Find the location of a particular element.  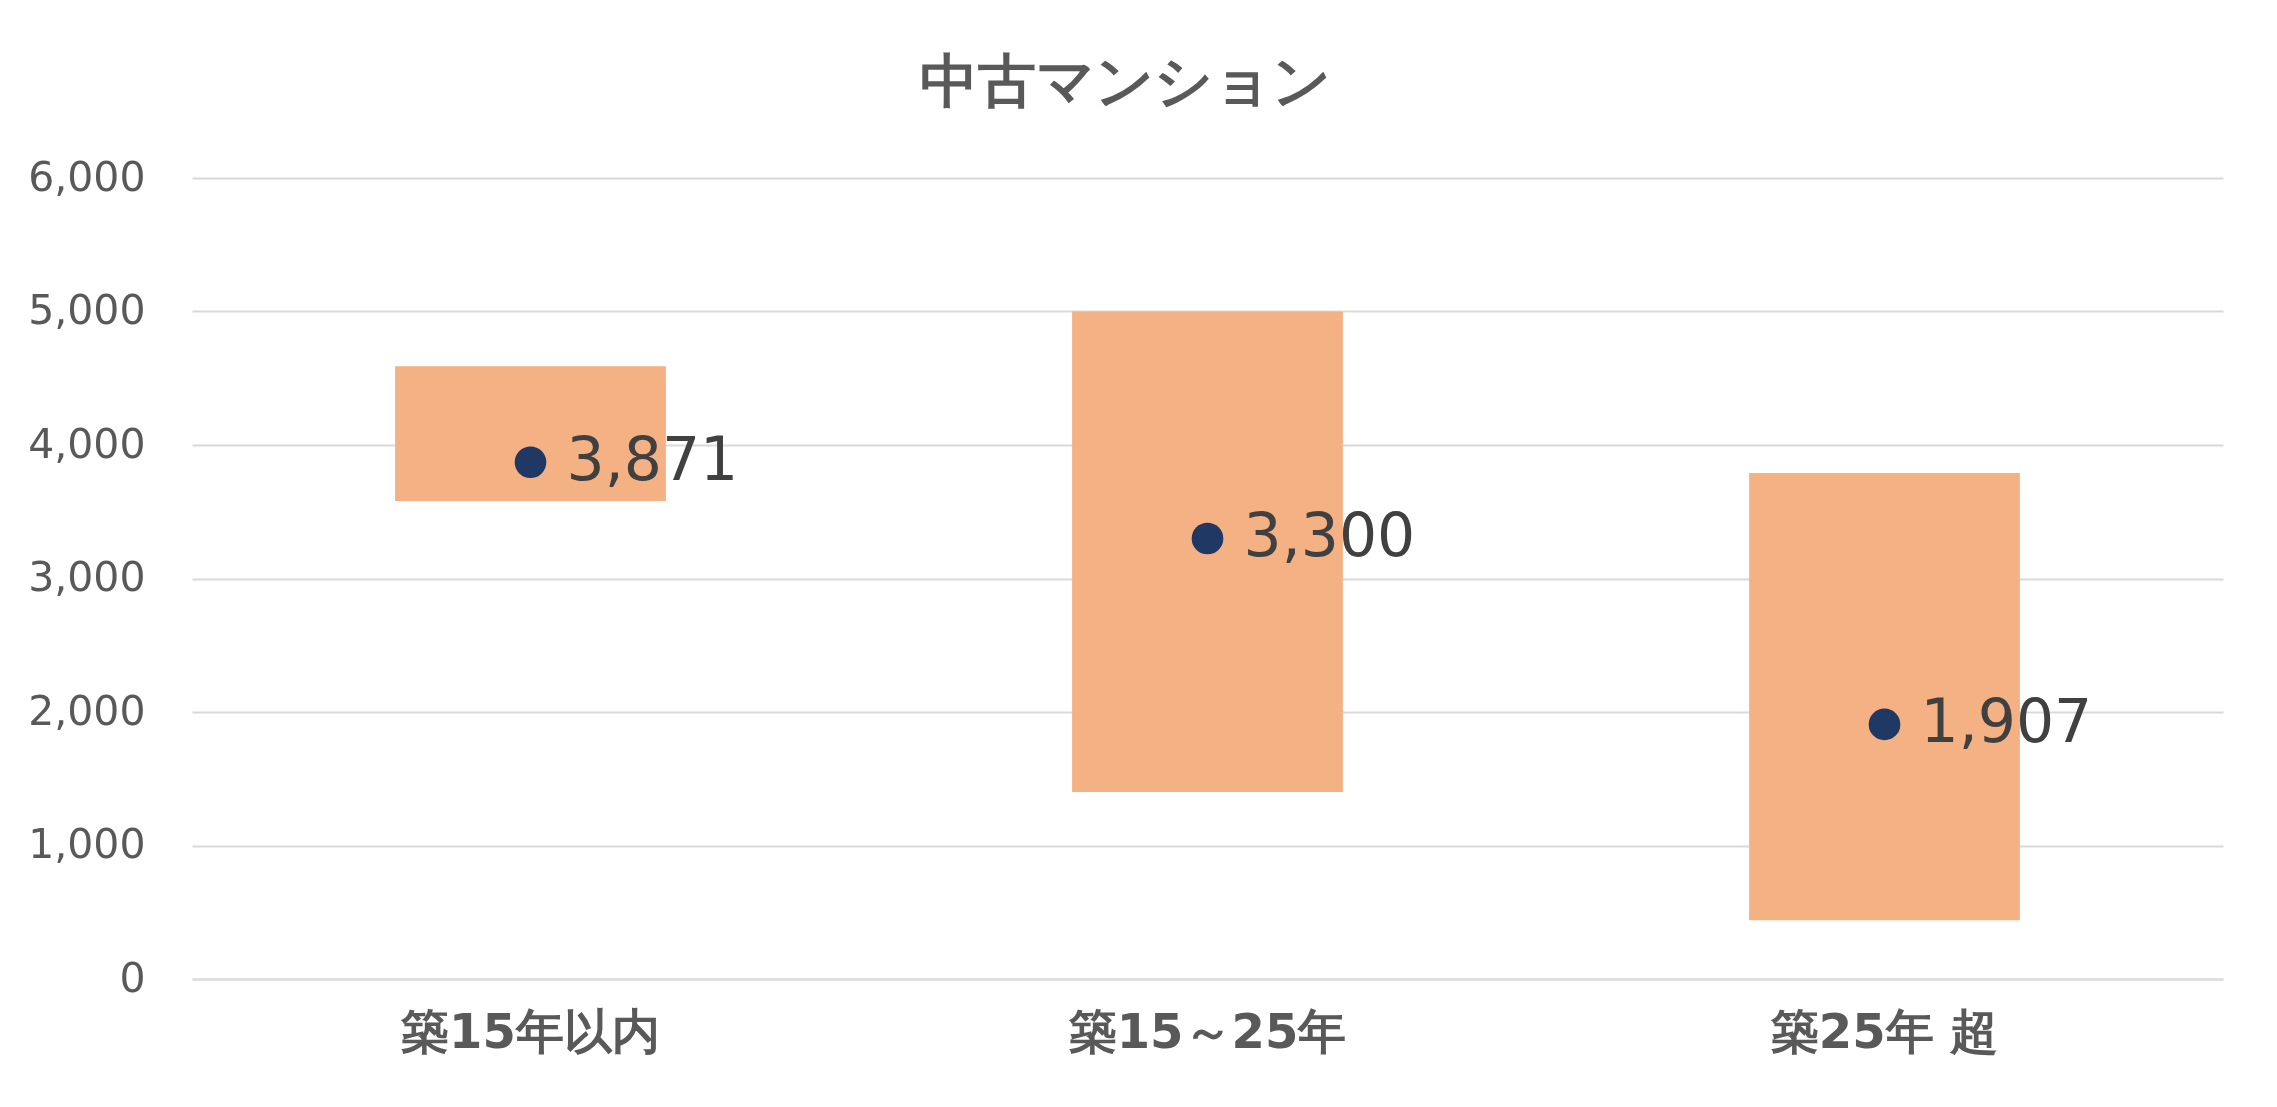

y-tick-label: 0 is located at coordinates (132, 977).